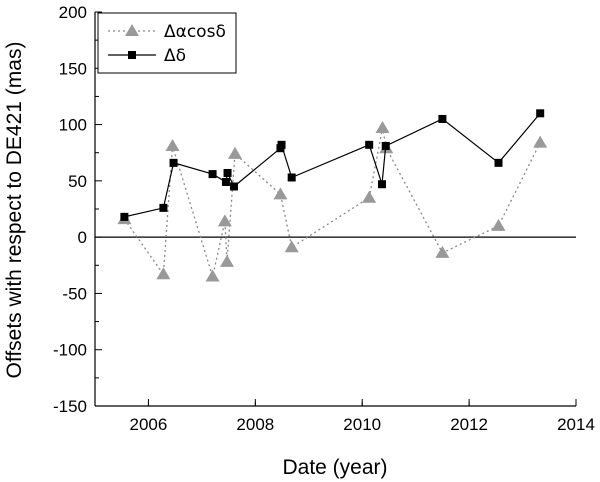 The height and width of the screenshot is (482, 600). What do you see at coordinates (255, 424) in the screenshot?
I see `x-tick-label: 2008` at bounding box center [255, 424].